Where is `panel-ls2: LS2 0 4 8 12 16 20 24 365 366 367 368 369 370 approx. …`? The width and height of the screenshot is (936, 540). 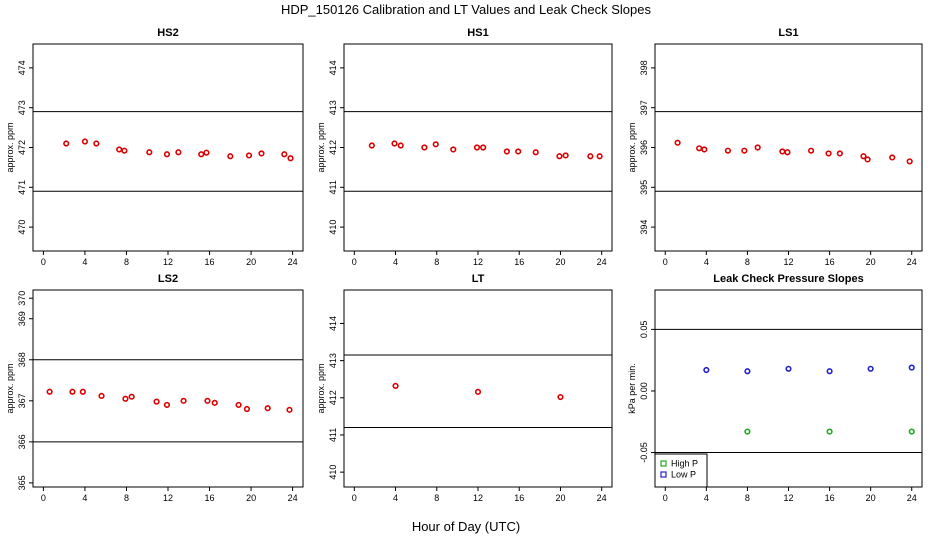 panel-ls2: LS2 0 4 8 12 16 20 24 365 366 367 368 369 370 approx. … is located at coordinates (154, 388).